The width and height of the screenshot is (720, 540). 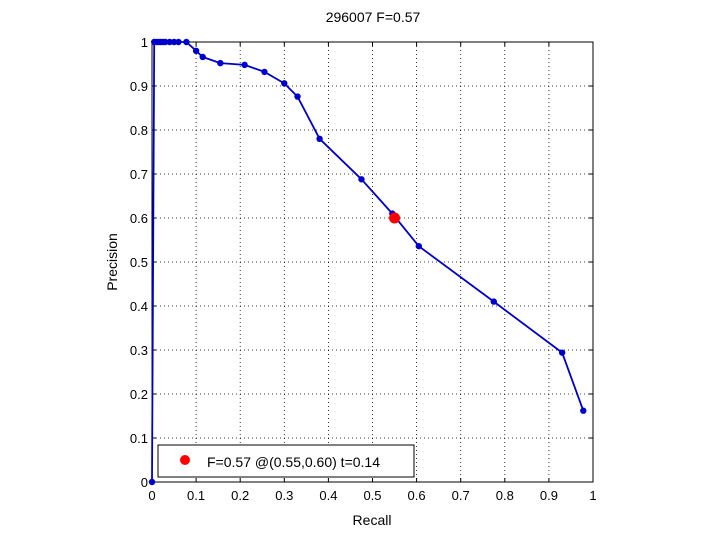 I want to click on x-tick-label: 0.4, so click(x=328, y=495).